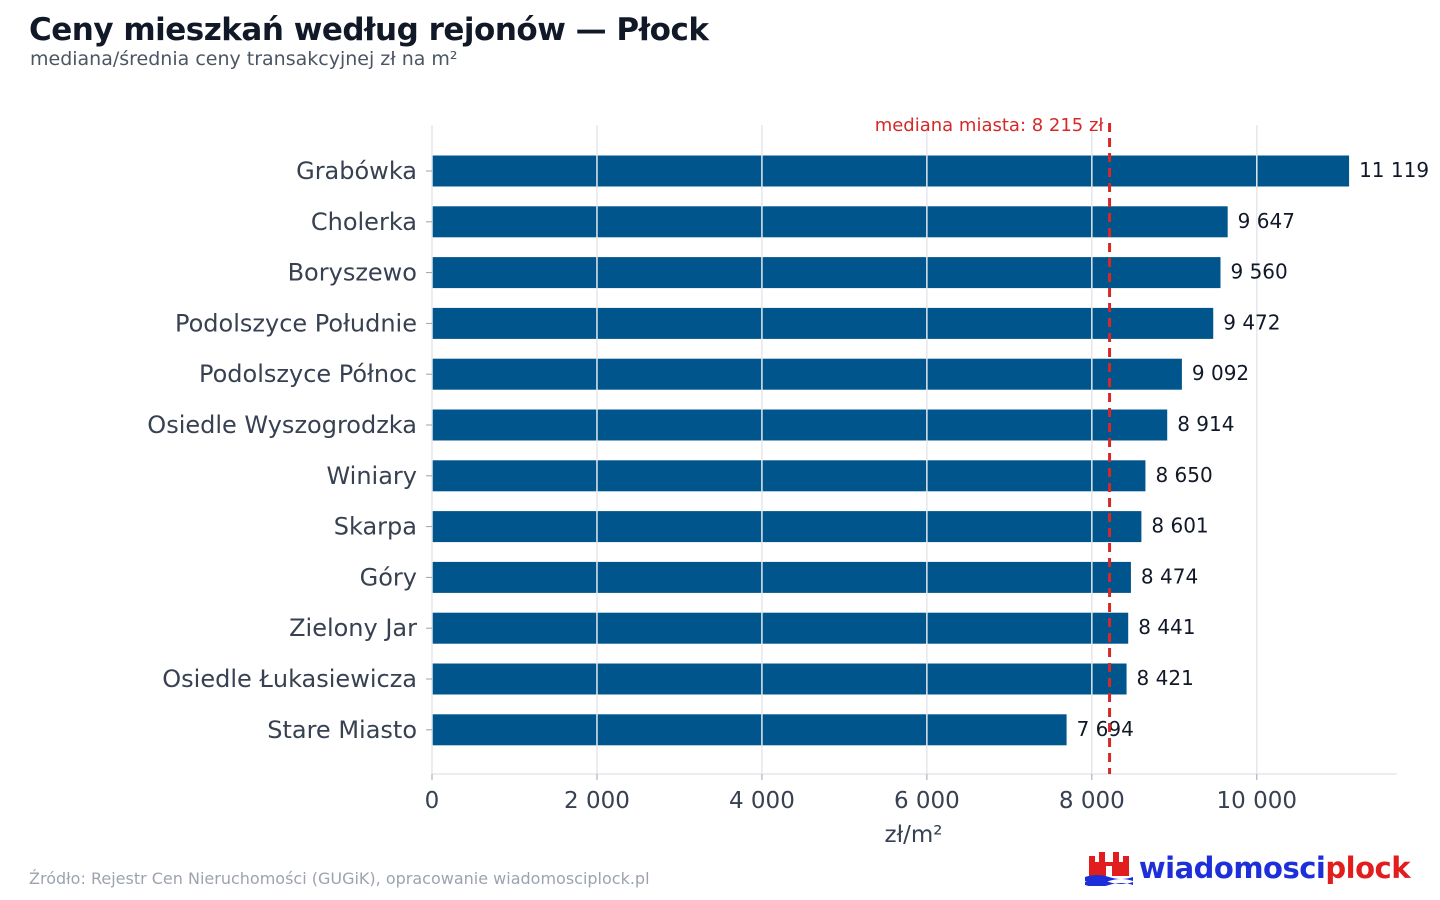 The height and width of the screenshot is (900, 1440). What do you see at coordinates (356, 171) in the screenshot?
I see `category-label: Grabówka` at bounding box center [356, 171].